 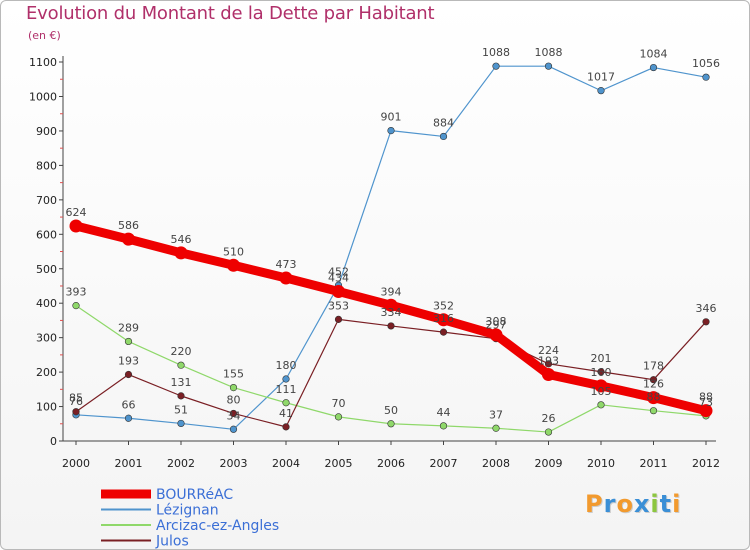 What do you see at coordinates (128, 327) in the screenshot?
I see `data-label: 289` at bounding box center [128, 327].